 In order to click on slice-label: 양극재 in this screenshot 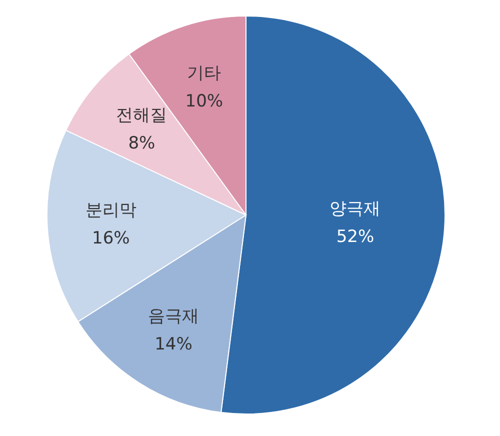, I will do `click(355, 208)`.